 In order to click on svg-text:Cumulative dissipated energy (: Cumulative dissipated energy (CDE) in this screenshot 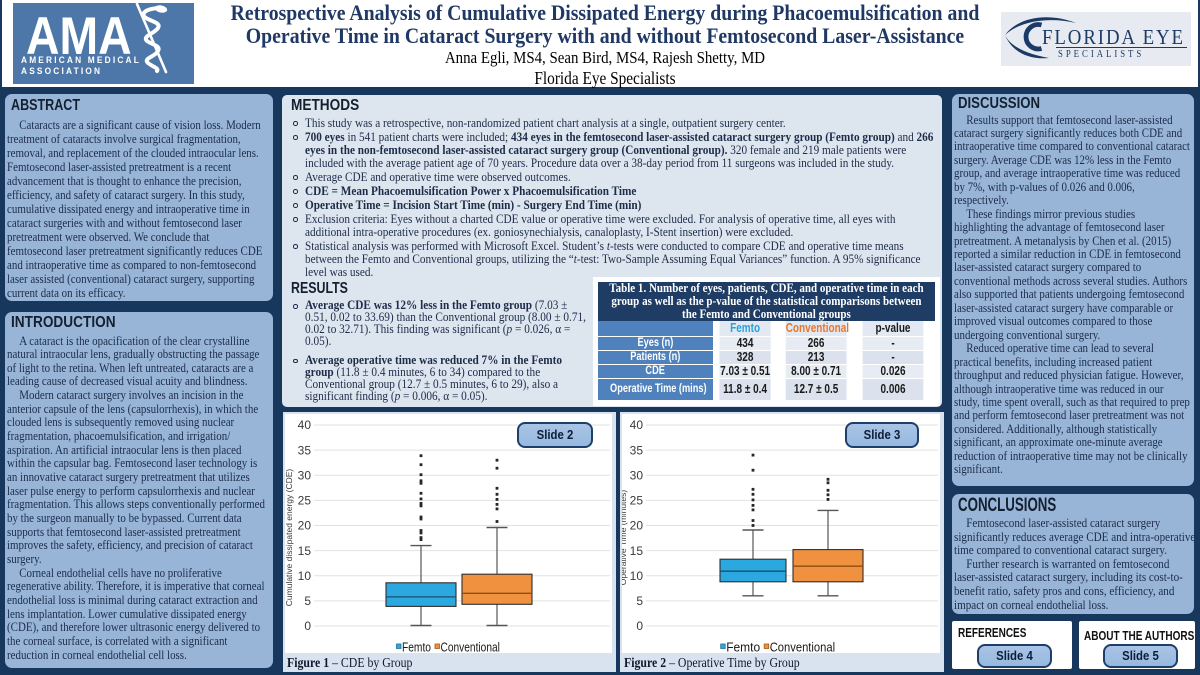, I will do `click(289, 538)`.